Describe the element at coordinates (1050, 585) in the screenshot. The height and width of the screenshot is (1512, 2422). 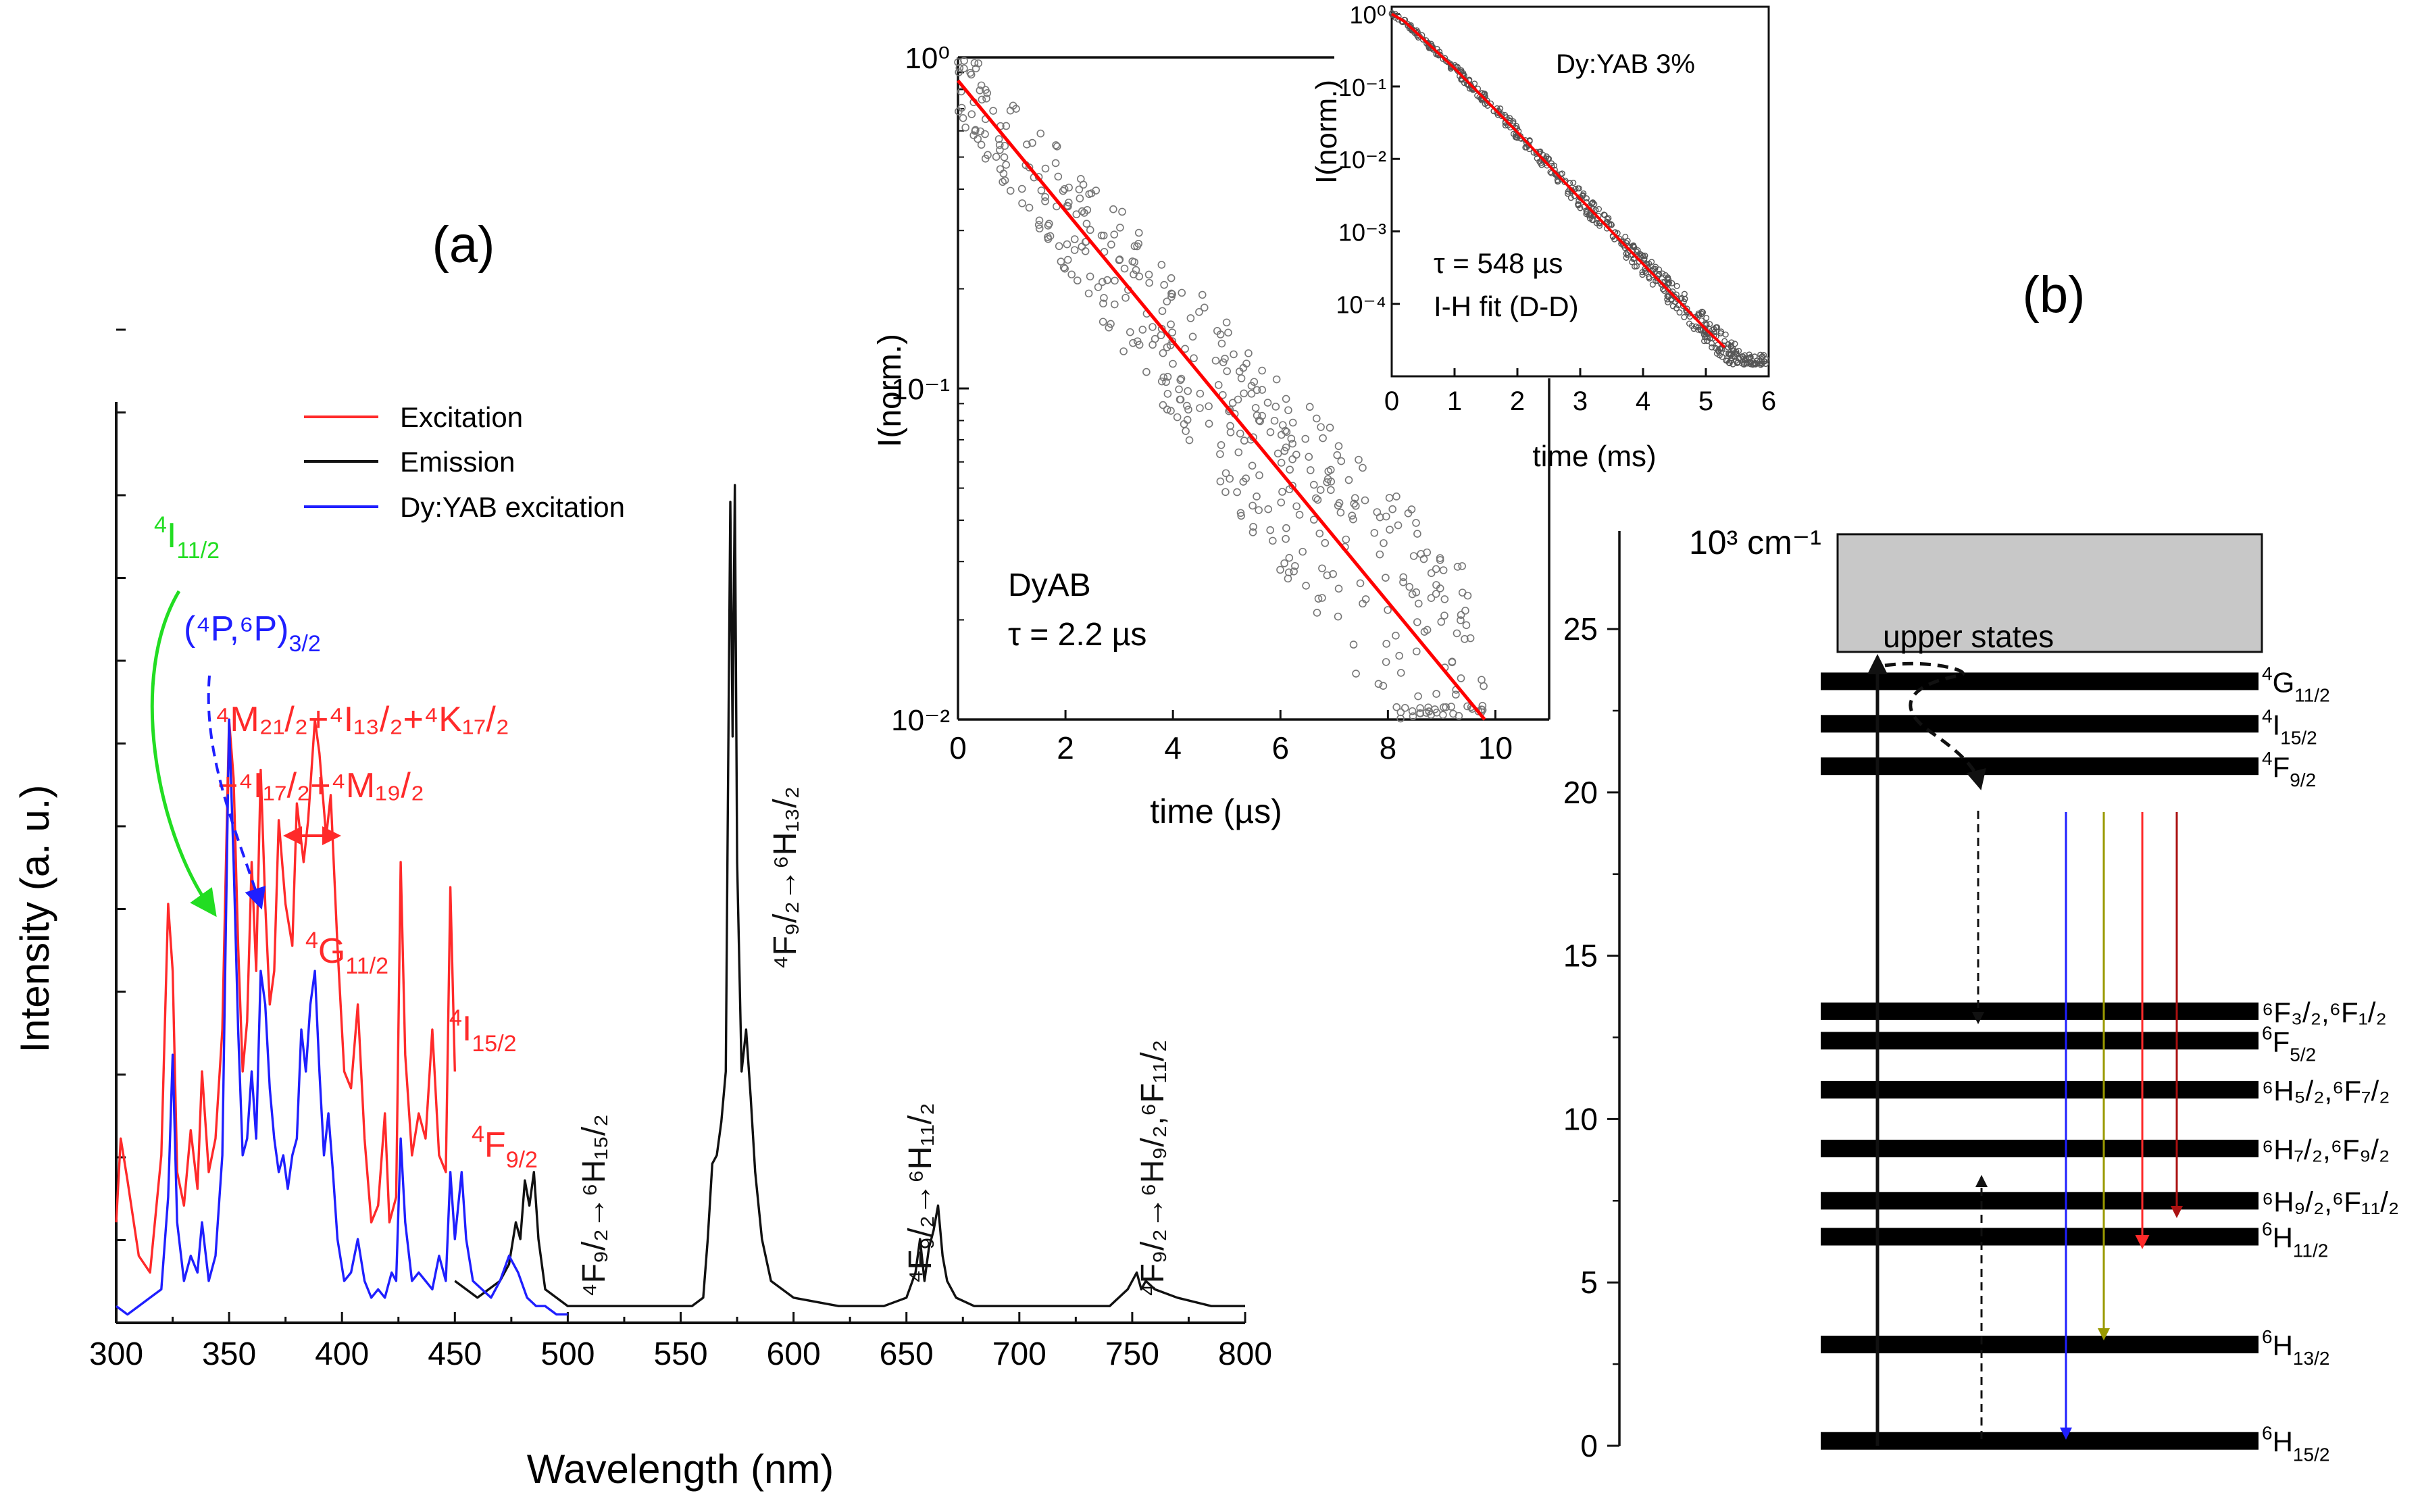
I see `dyab-sample-label: DyAB` at that location.